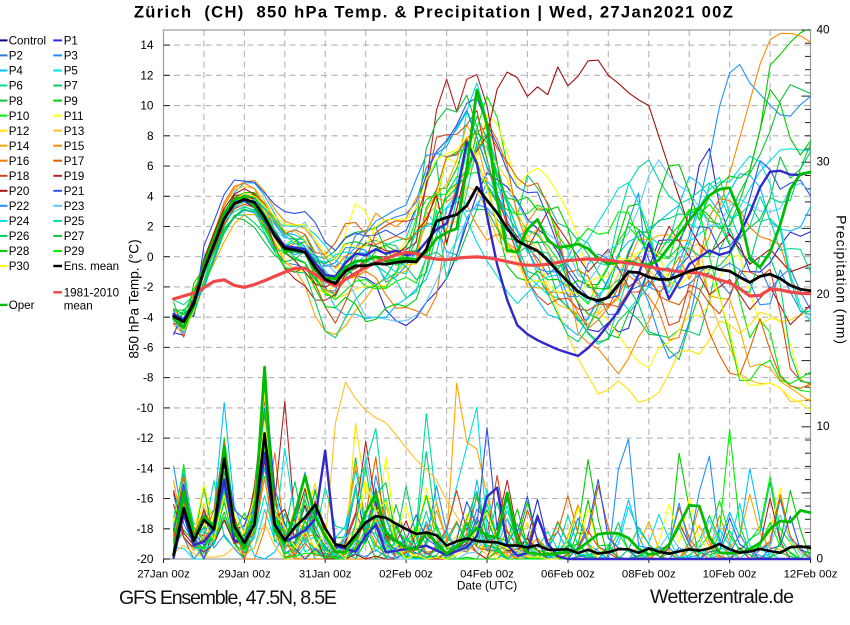 This screenshot has height=625, width=850. What do you see at coordinates (16, 86) in the screenshot?
I see `svg-text: P6` at bounding box center [16, 86].